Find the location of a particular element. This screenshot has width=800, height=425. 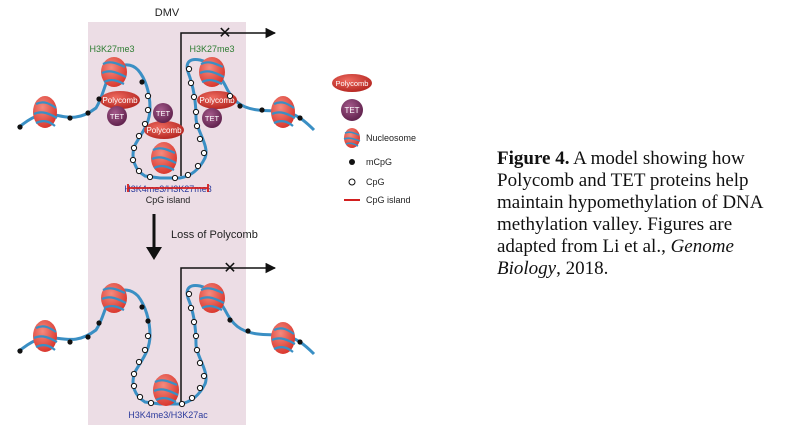

legend-mcpg: mCpG is located at coordinates (370, 162).